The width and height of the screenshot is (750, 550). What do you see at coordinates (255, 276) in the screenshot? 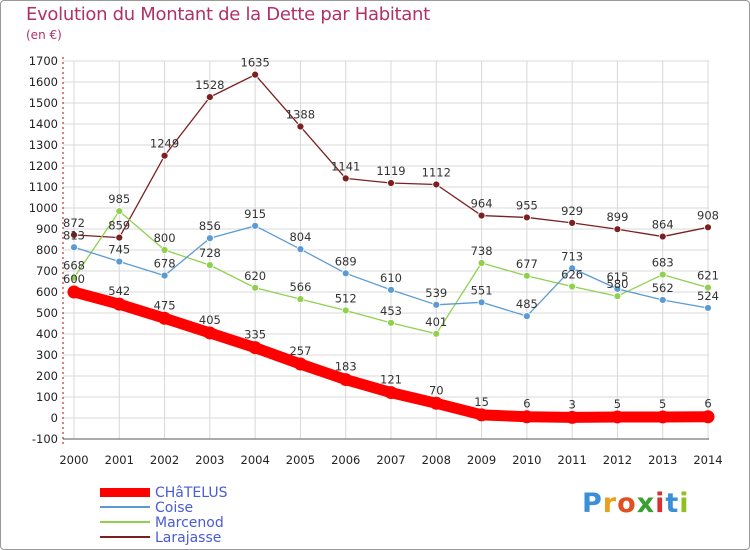
I see `data-label: 620` at bounding box center [255, 276].